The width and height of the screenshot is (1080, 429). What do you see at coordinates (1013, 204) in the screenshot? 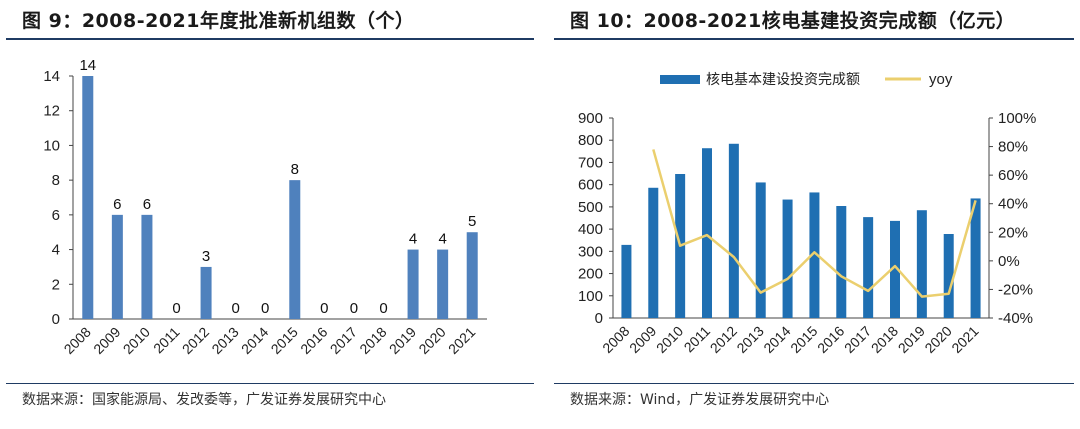
I see `right-y-tick-label: 40%` at bounding box center [1013, 204].